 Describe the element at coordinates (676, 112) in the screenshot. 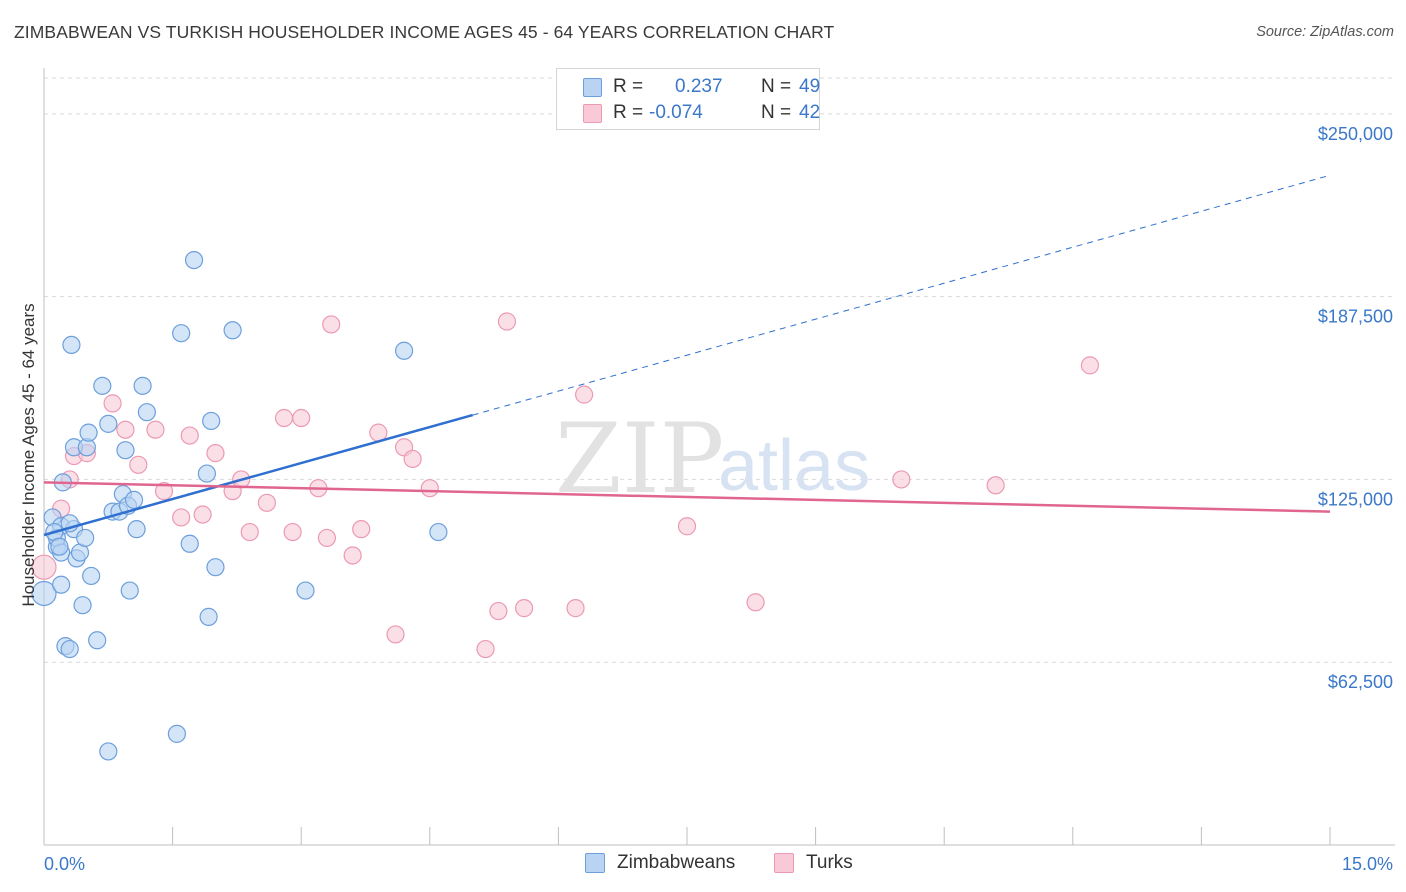

I see `legend-r-value-turks: -0.074` at that location.